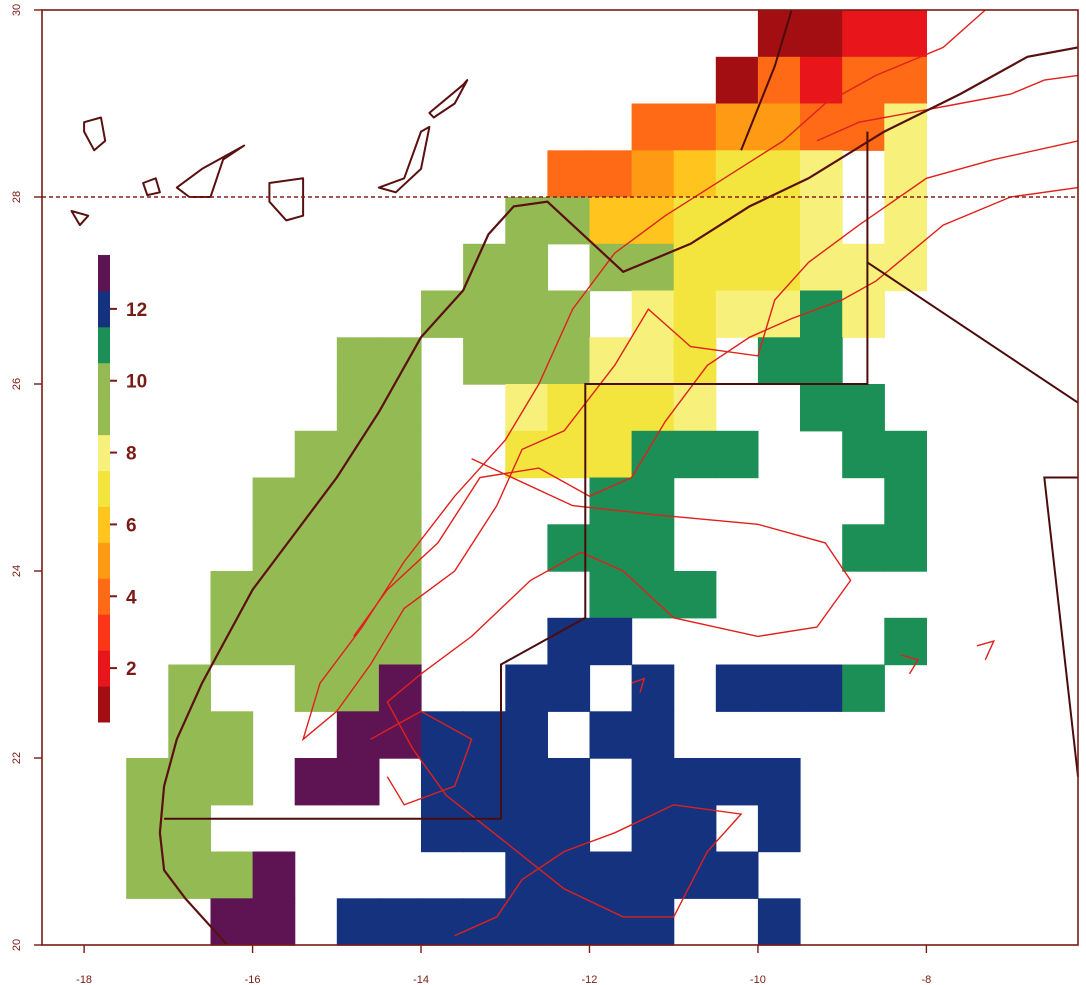 The image size is (1086, 985). What do you see at coordinates (17, 197) in the screenshot?
I see `y-tick-label: 28` at bounding box center [17, 197].